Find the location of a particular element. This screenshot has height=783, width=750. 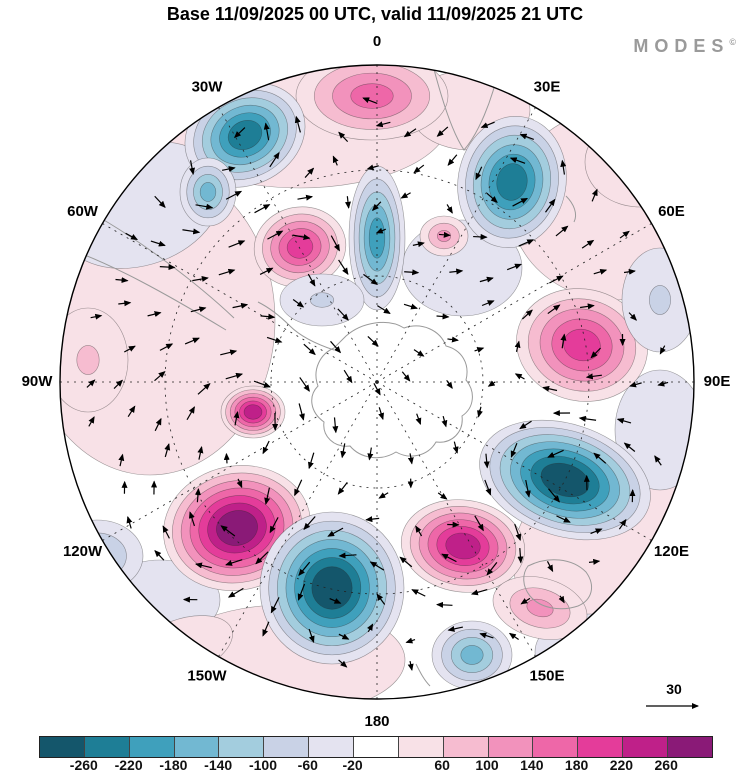

colorbar-tick-label: 60 is located at coordinates (442, 765).